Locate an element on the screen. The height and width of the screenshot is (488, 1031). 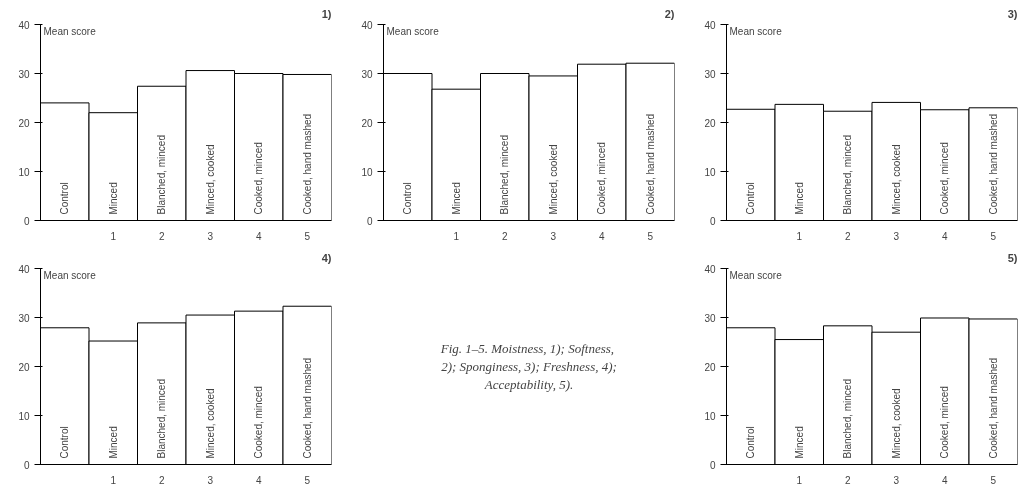
chart-title: 2) is located at coordinates (669, 13).